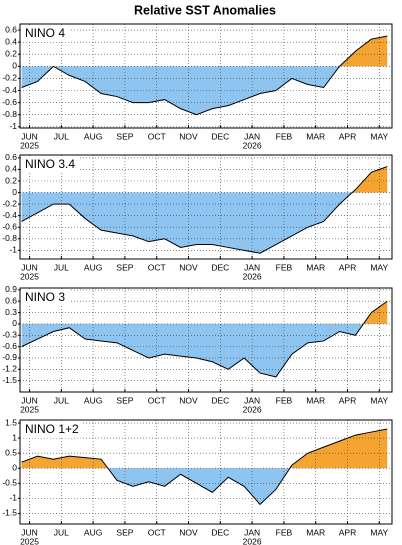 The height and width of the screenshot is (545, 402). Describe the element at coordinates (9, 357) in the screenshot. I see `y-tick-label: -0.9` at that location.